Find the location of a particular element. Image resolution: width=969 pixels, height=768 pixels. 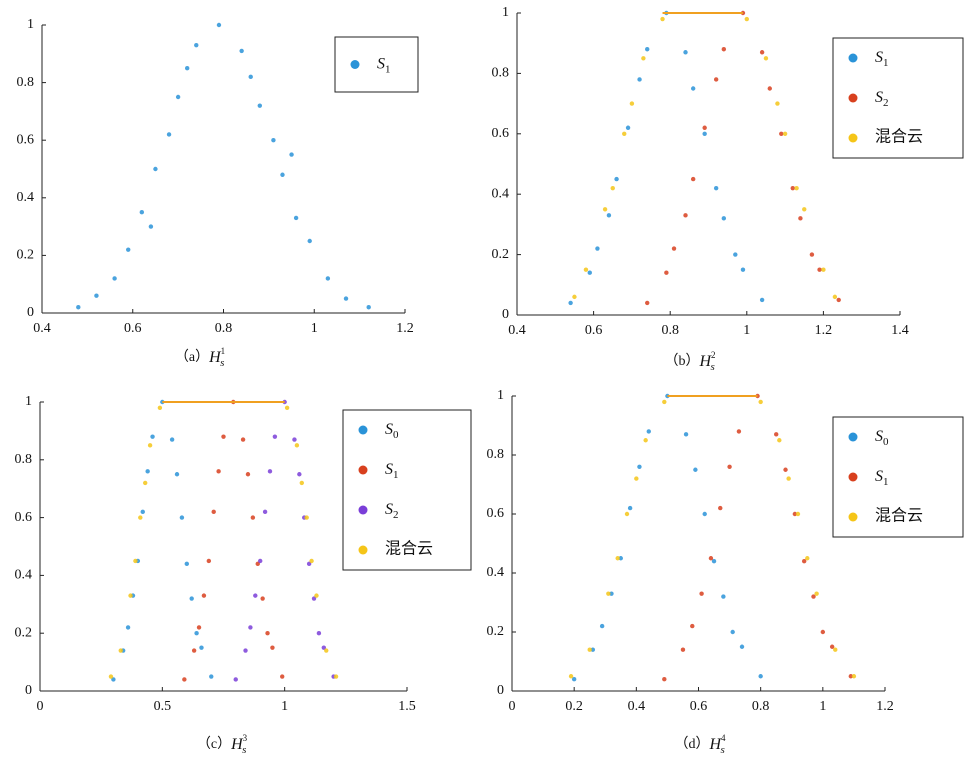

y-tick-label: 0 is located at coordinates (28, 690).